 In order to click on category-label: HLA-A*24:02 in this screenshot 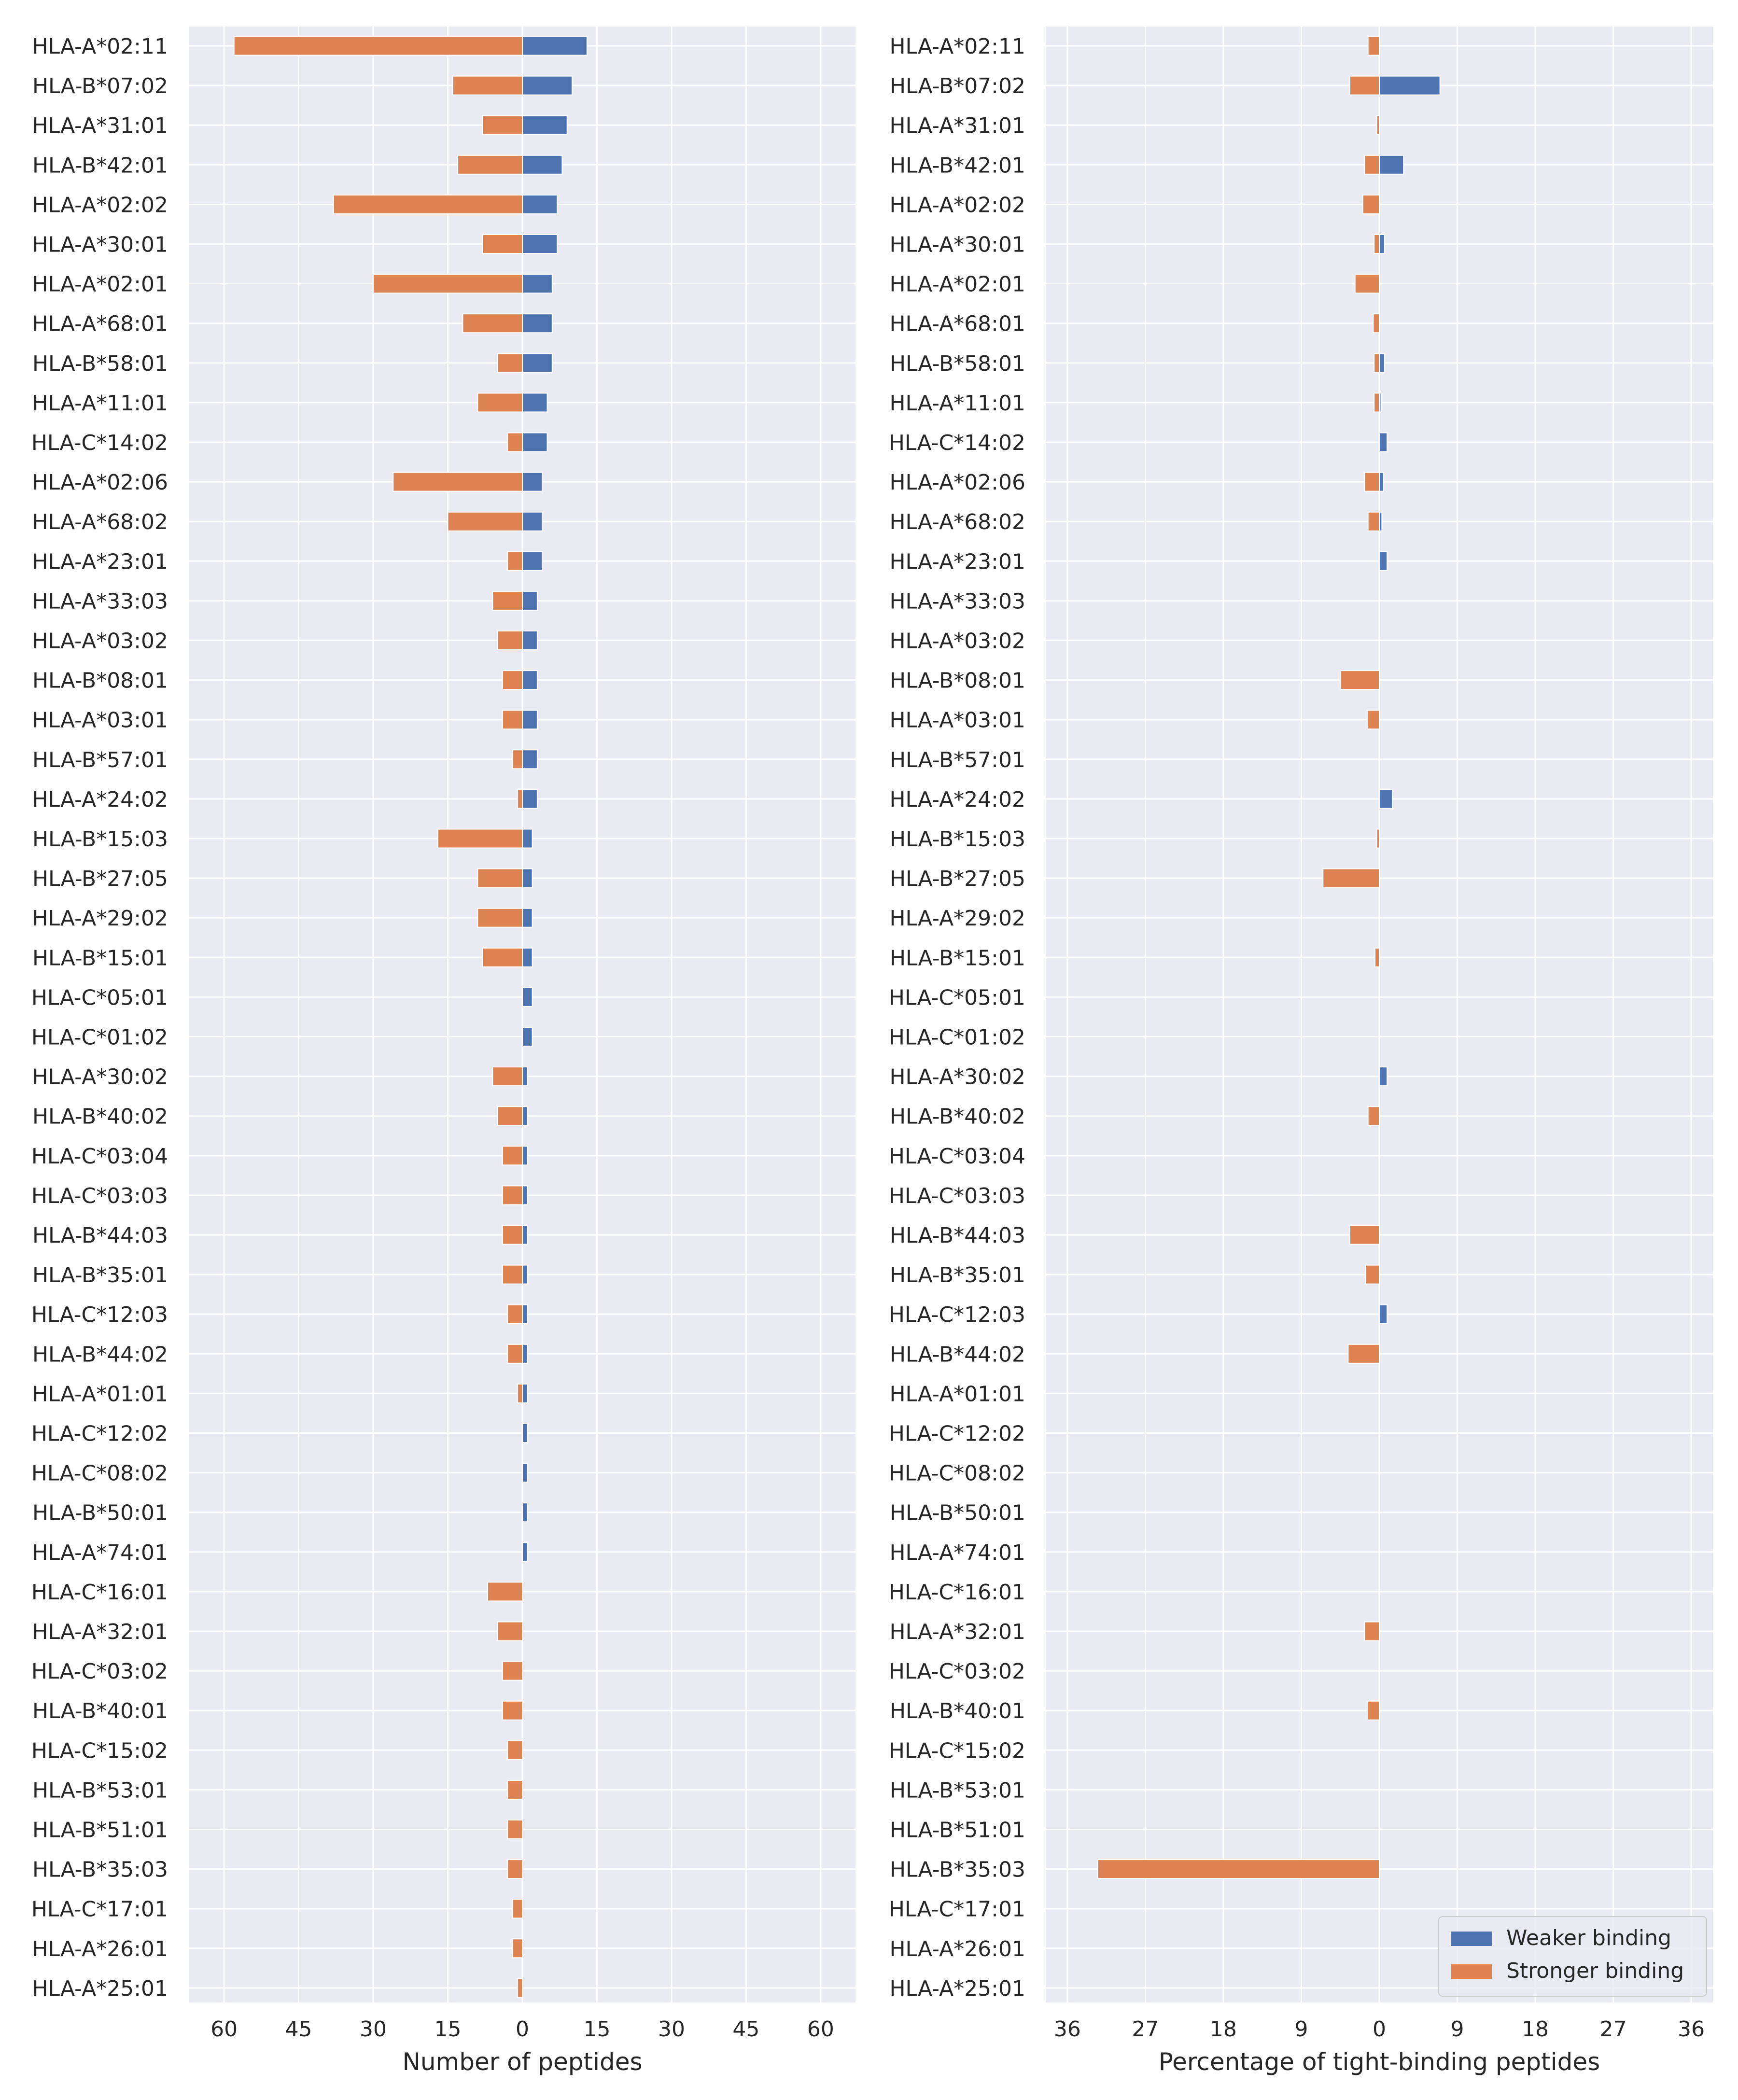, I will do `click(100, 800)`.